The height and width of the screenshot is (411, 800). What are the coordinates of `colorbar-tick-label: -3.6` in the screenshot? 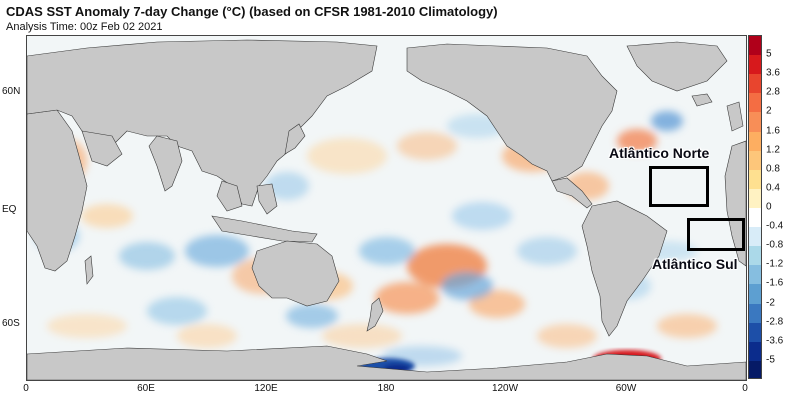 It's located at (775, 341).